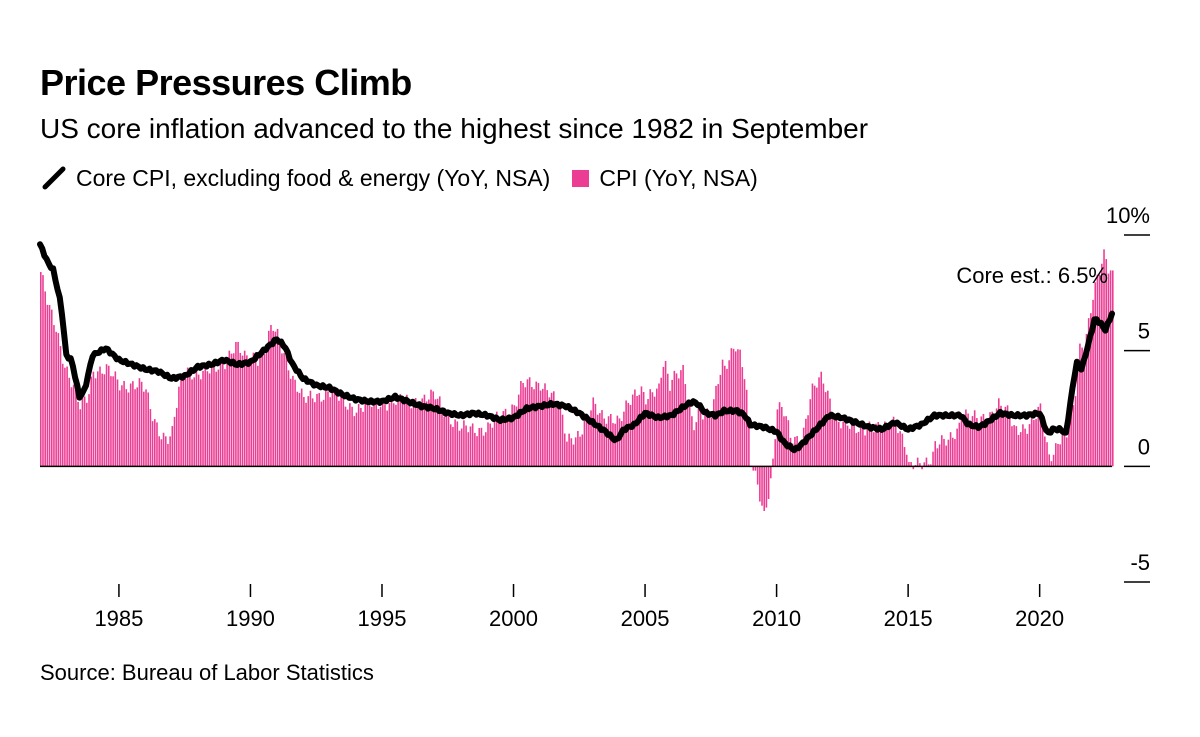 This screenshot has height=737, width=1200. I want to click on y-tick-label: 0, so click(1144, 446).